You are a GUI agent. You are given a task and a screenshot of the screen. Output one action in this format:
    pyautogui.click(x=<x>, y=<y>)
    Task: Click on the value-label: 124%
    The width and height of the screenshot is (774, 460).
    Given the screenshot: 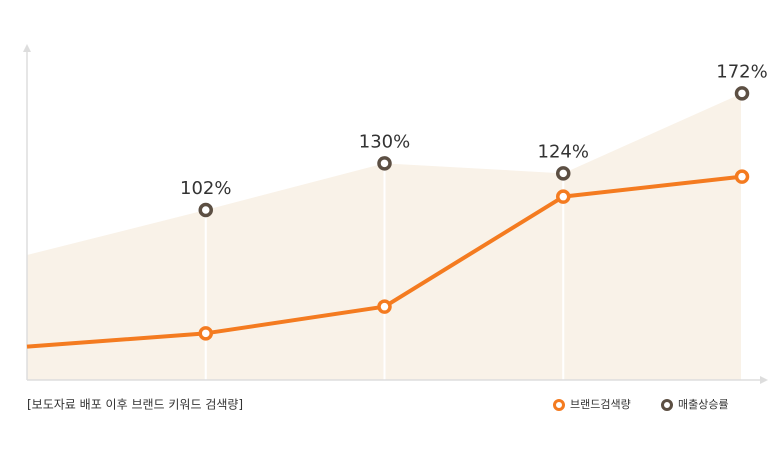 What is the action you would take?
    pyautogui.click(x=563, y=151)
    